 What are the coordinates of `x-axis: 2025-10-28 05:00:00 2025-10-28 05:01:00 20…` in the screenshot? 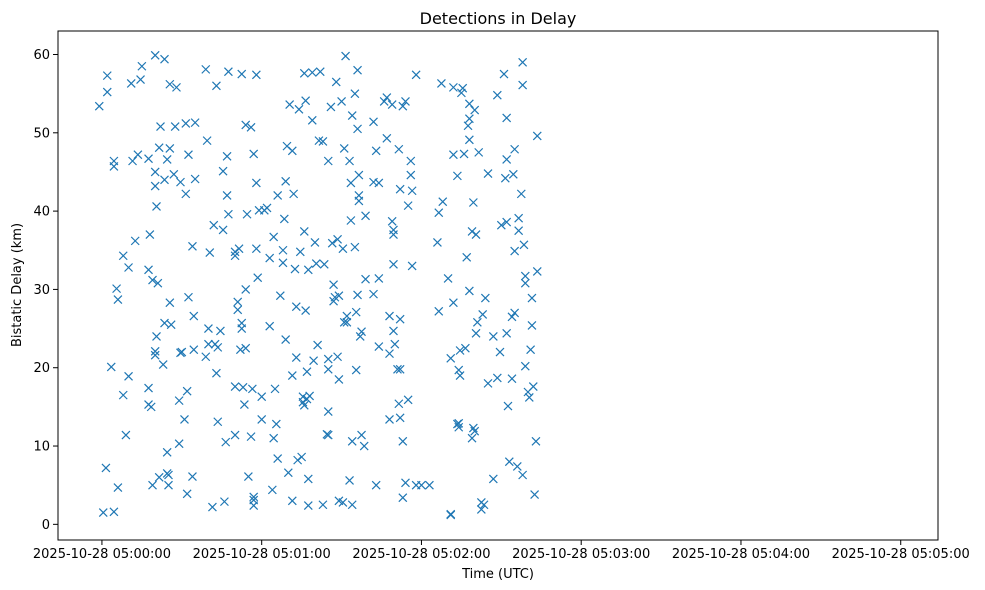 It's located at (501, 551).